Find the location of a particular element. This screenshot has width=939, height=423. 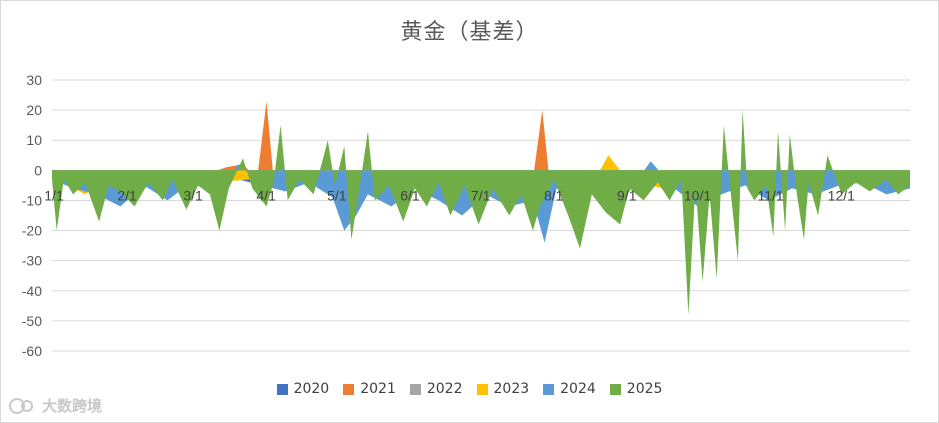

legend-label: 2025 is located at coordinates (644, 389).